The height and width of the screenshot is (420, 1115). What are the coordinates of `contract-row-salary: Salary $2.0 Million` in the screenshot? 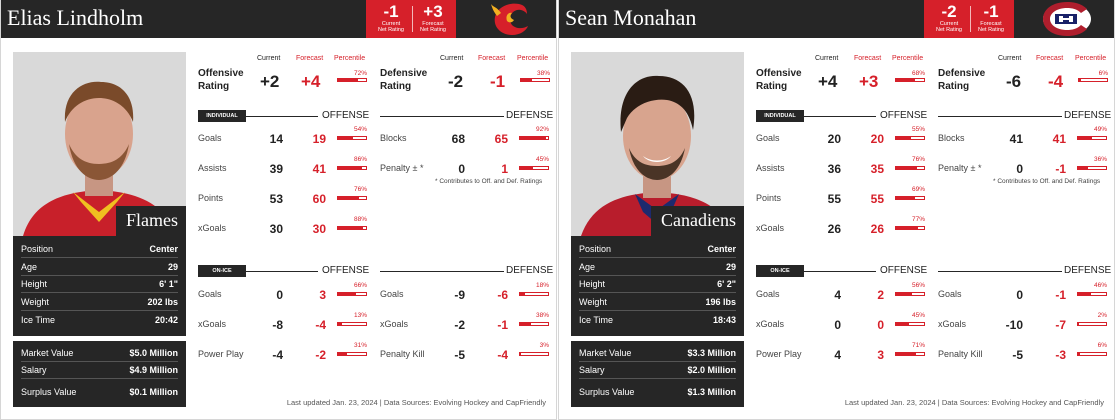 It's located at (657, 372).